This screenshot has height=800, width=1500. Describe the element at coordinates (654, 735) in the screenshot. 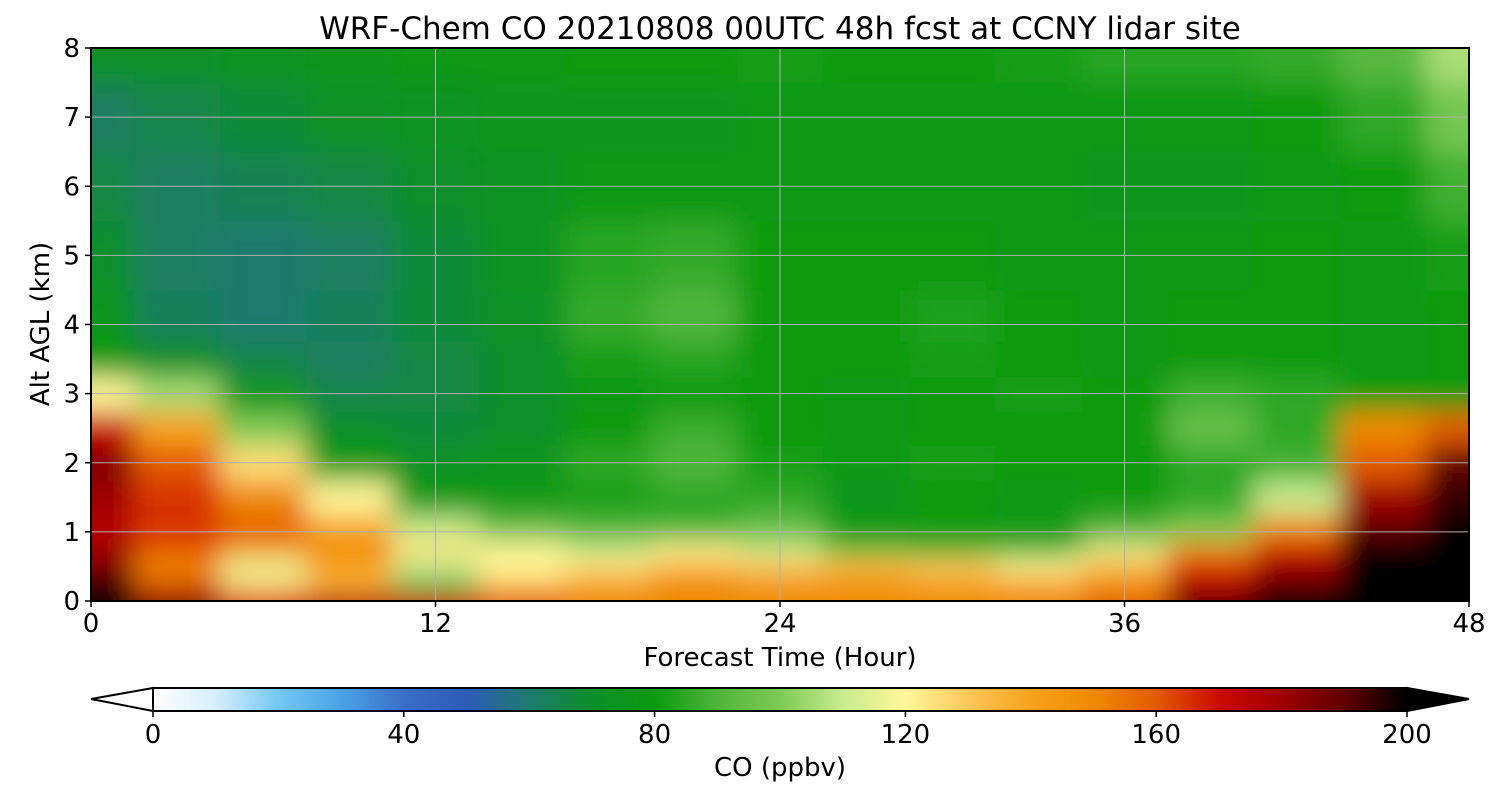

I see `colorbar-tick-label: 80` at that location.